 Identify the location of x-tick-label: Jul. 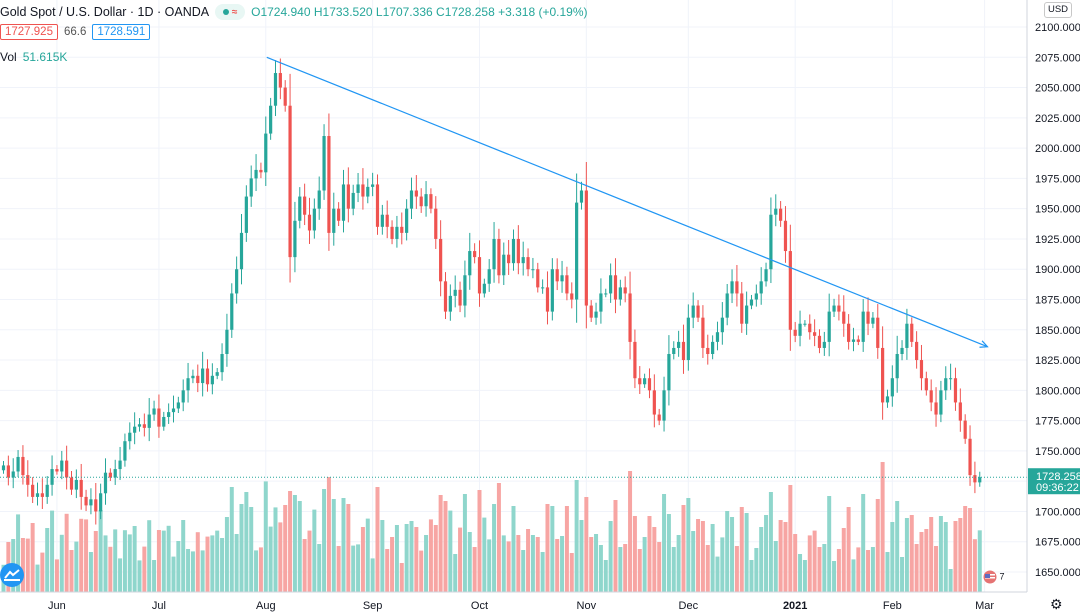
(159, 606).